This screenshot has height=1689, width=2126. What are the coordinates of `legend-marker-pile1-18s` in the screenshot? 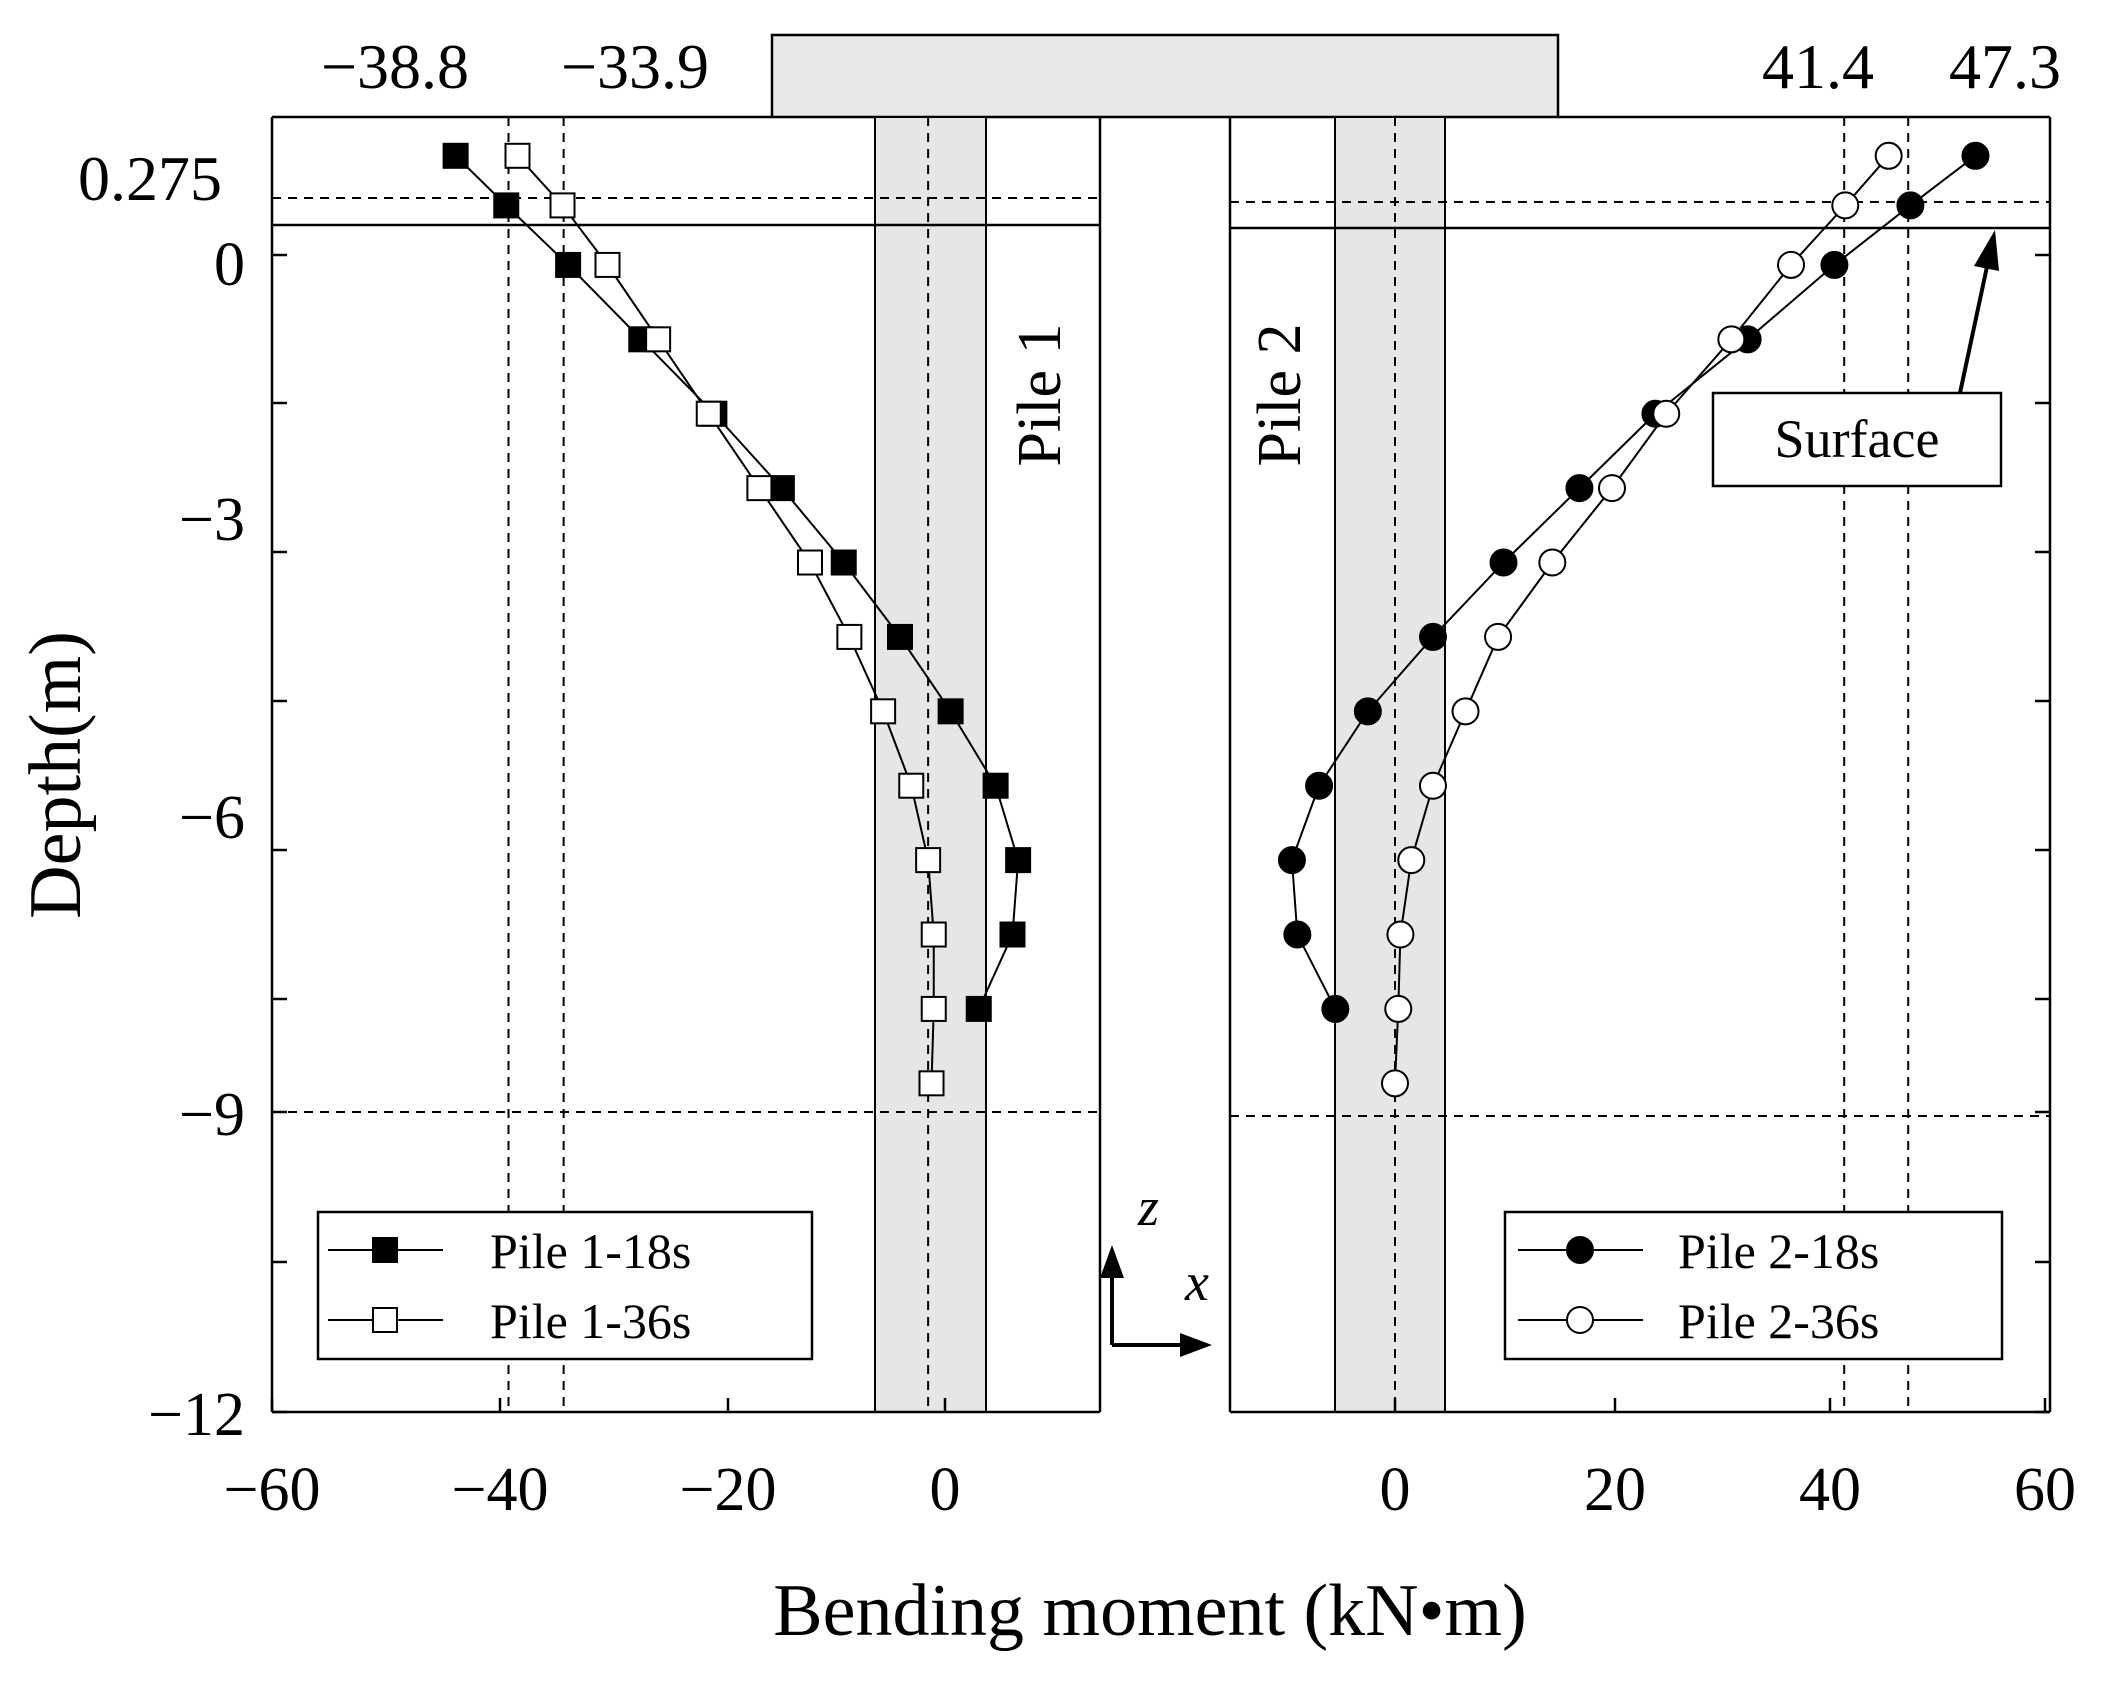 It's located at (385, 1250).